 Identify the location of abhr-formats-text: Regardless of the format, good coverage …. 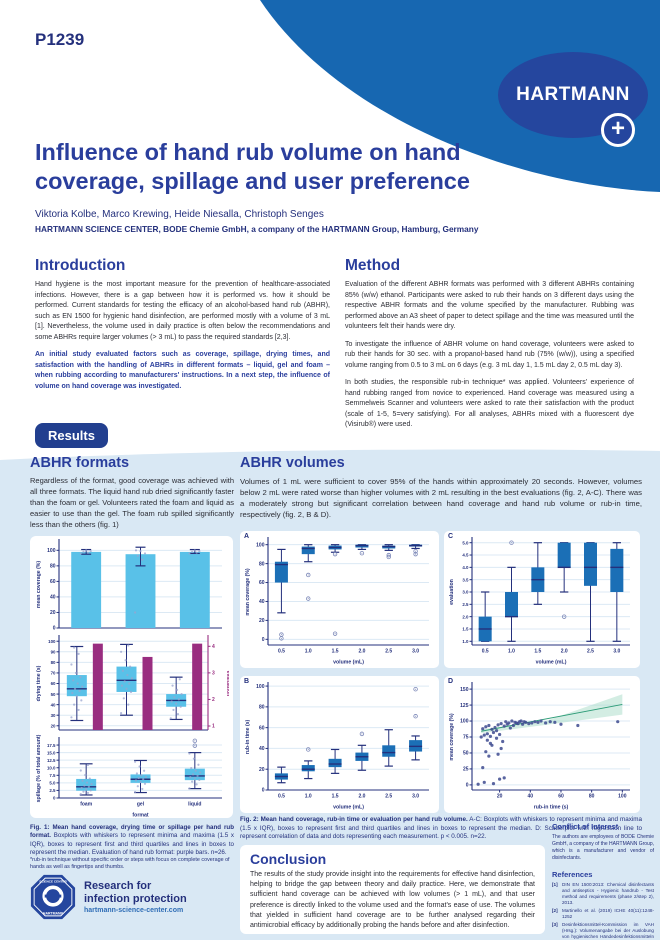
(132, 502).